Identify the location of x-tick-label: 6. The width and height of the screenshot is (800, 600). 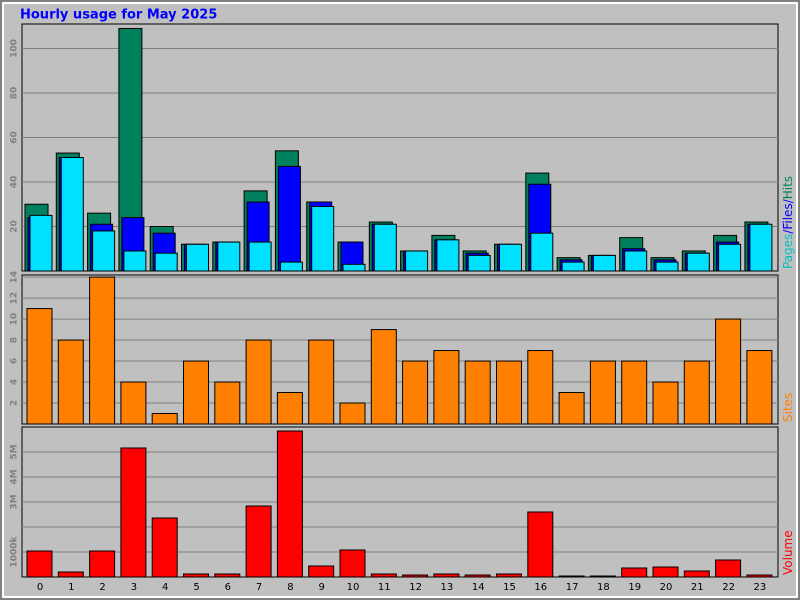
(228, 587).